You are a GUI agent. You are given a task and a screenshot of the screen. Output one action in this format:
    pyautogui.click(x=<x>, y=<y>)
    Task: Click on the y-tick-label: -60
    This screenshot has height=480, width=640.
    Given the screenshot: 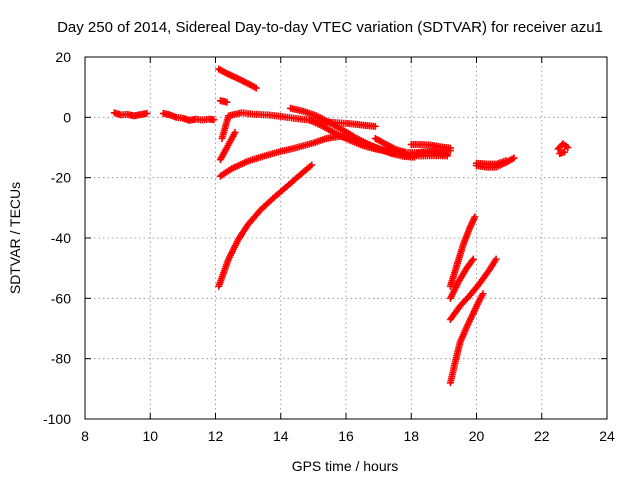 What is the action you would take?
    pyautogui.click(x=61, y=298)
    